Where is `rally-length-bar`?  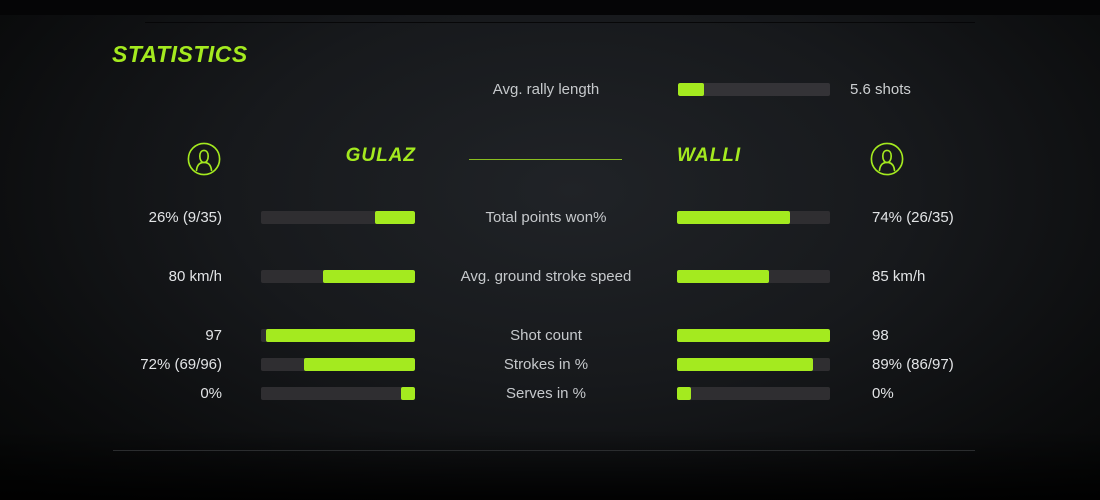
rally-length-bar is located at coordinates (754, 89).